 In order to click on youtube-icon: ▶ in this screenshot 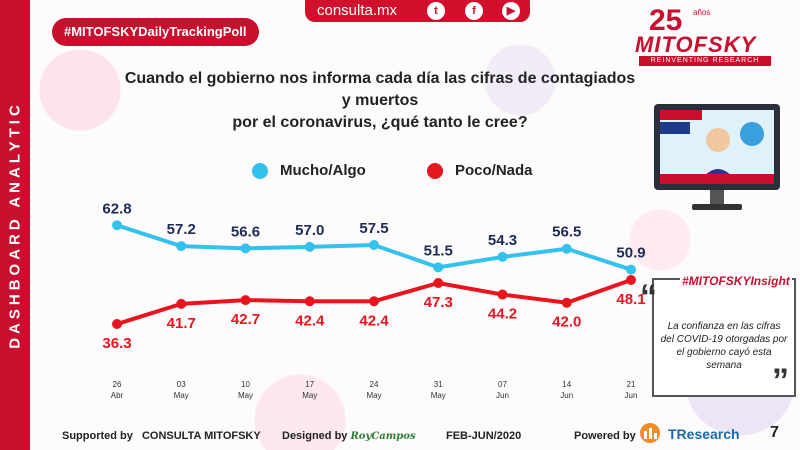, I will do `click(511, 11)`.